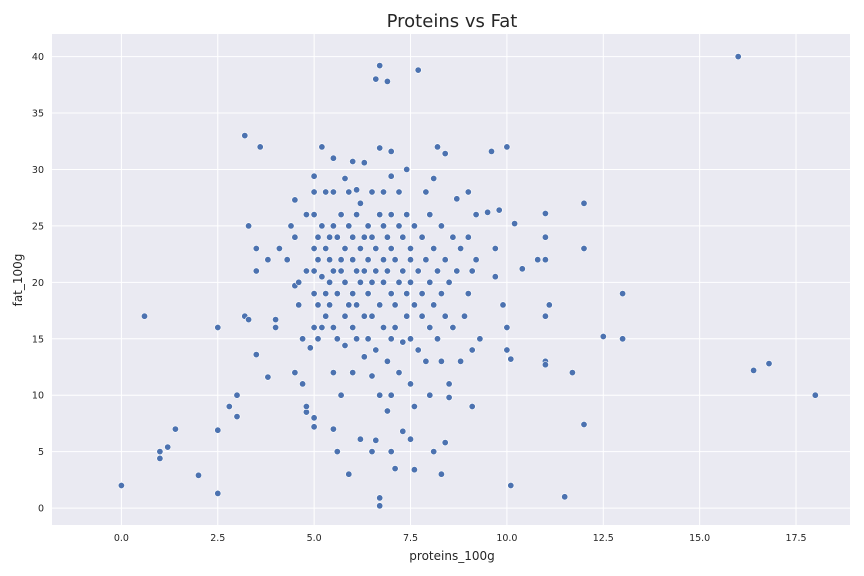  Describe the element at coordinates (41, 452) in the screenshot. I see `y-tick-label: 5` at that location.